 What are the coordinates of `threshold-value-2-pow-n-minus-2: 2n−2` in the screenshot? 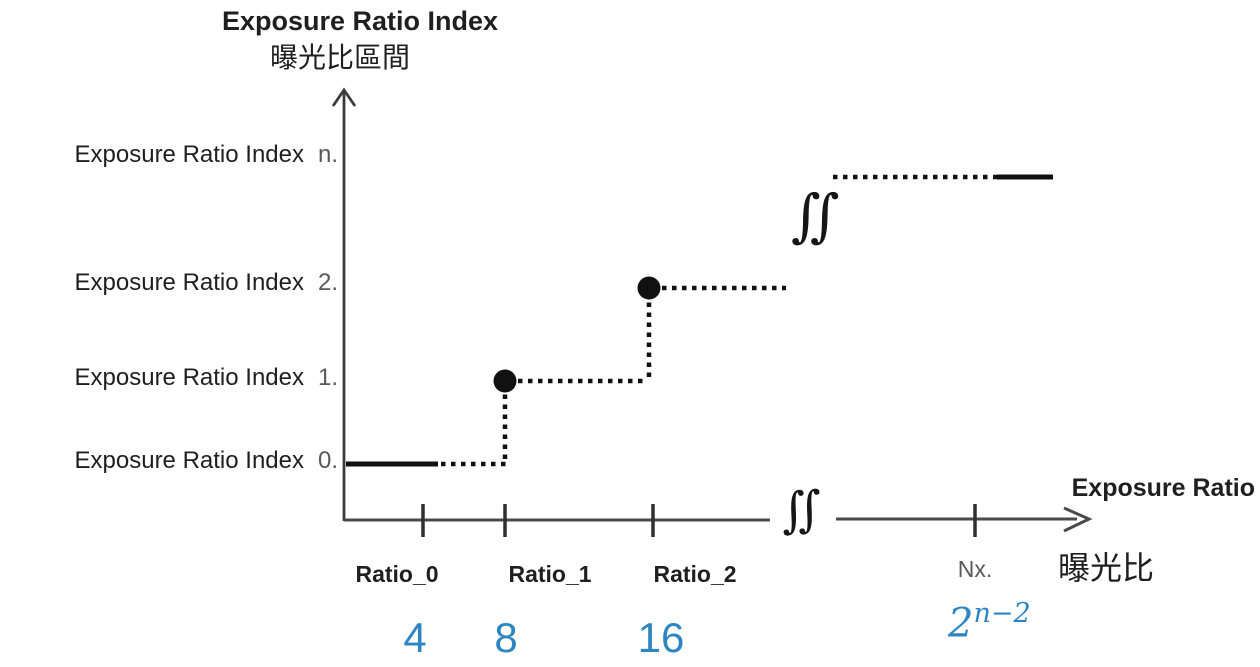 It's located at (989, 622).